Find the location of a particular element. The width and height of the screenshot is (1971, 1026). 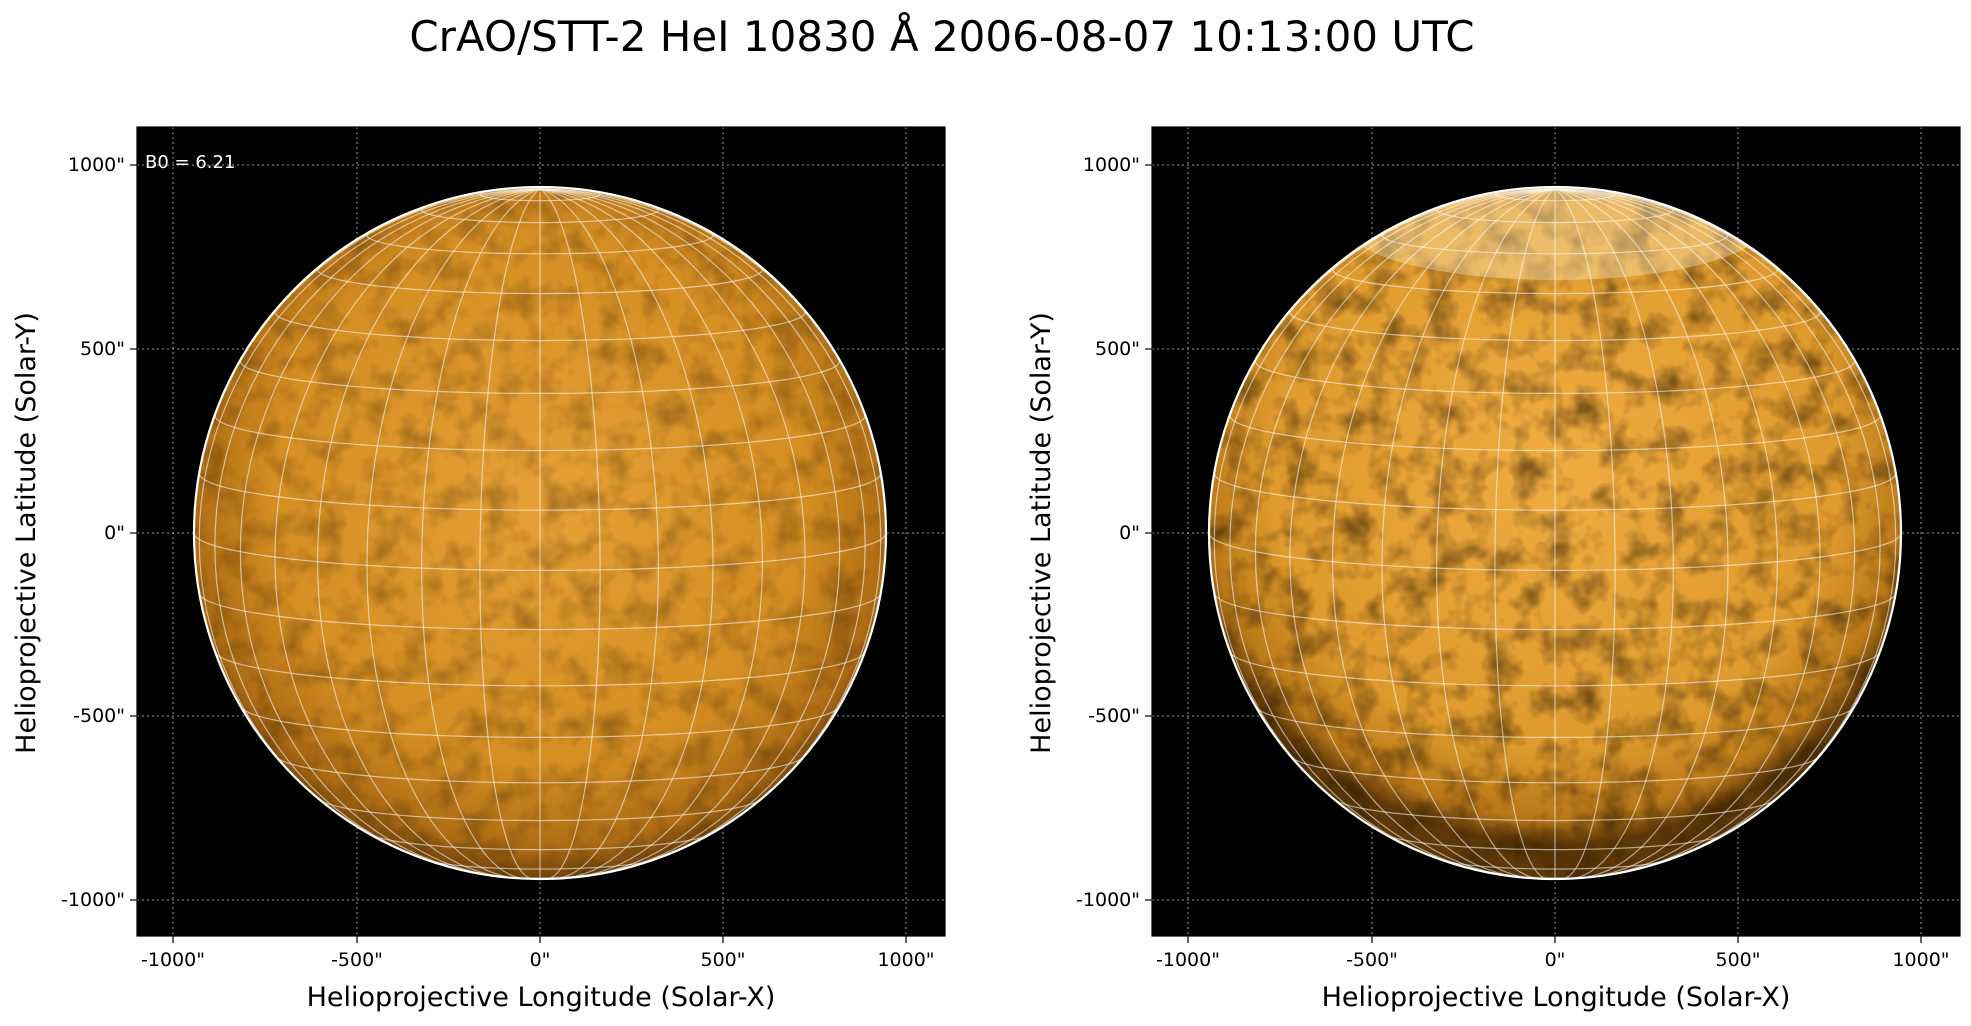

b0-annotation: B0 = 6.21 is located at coordinates (190, 162).